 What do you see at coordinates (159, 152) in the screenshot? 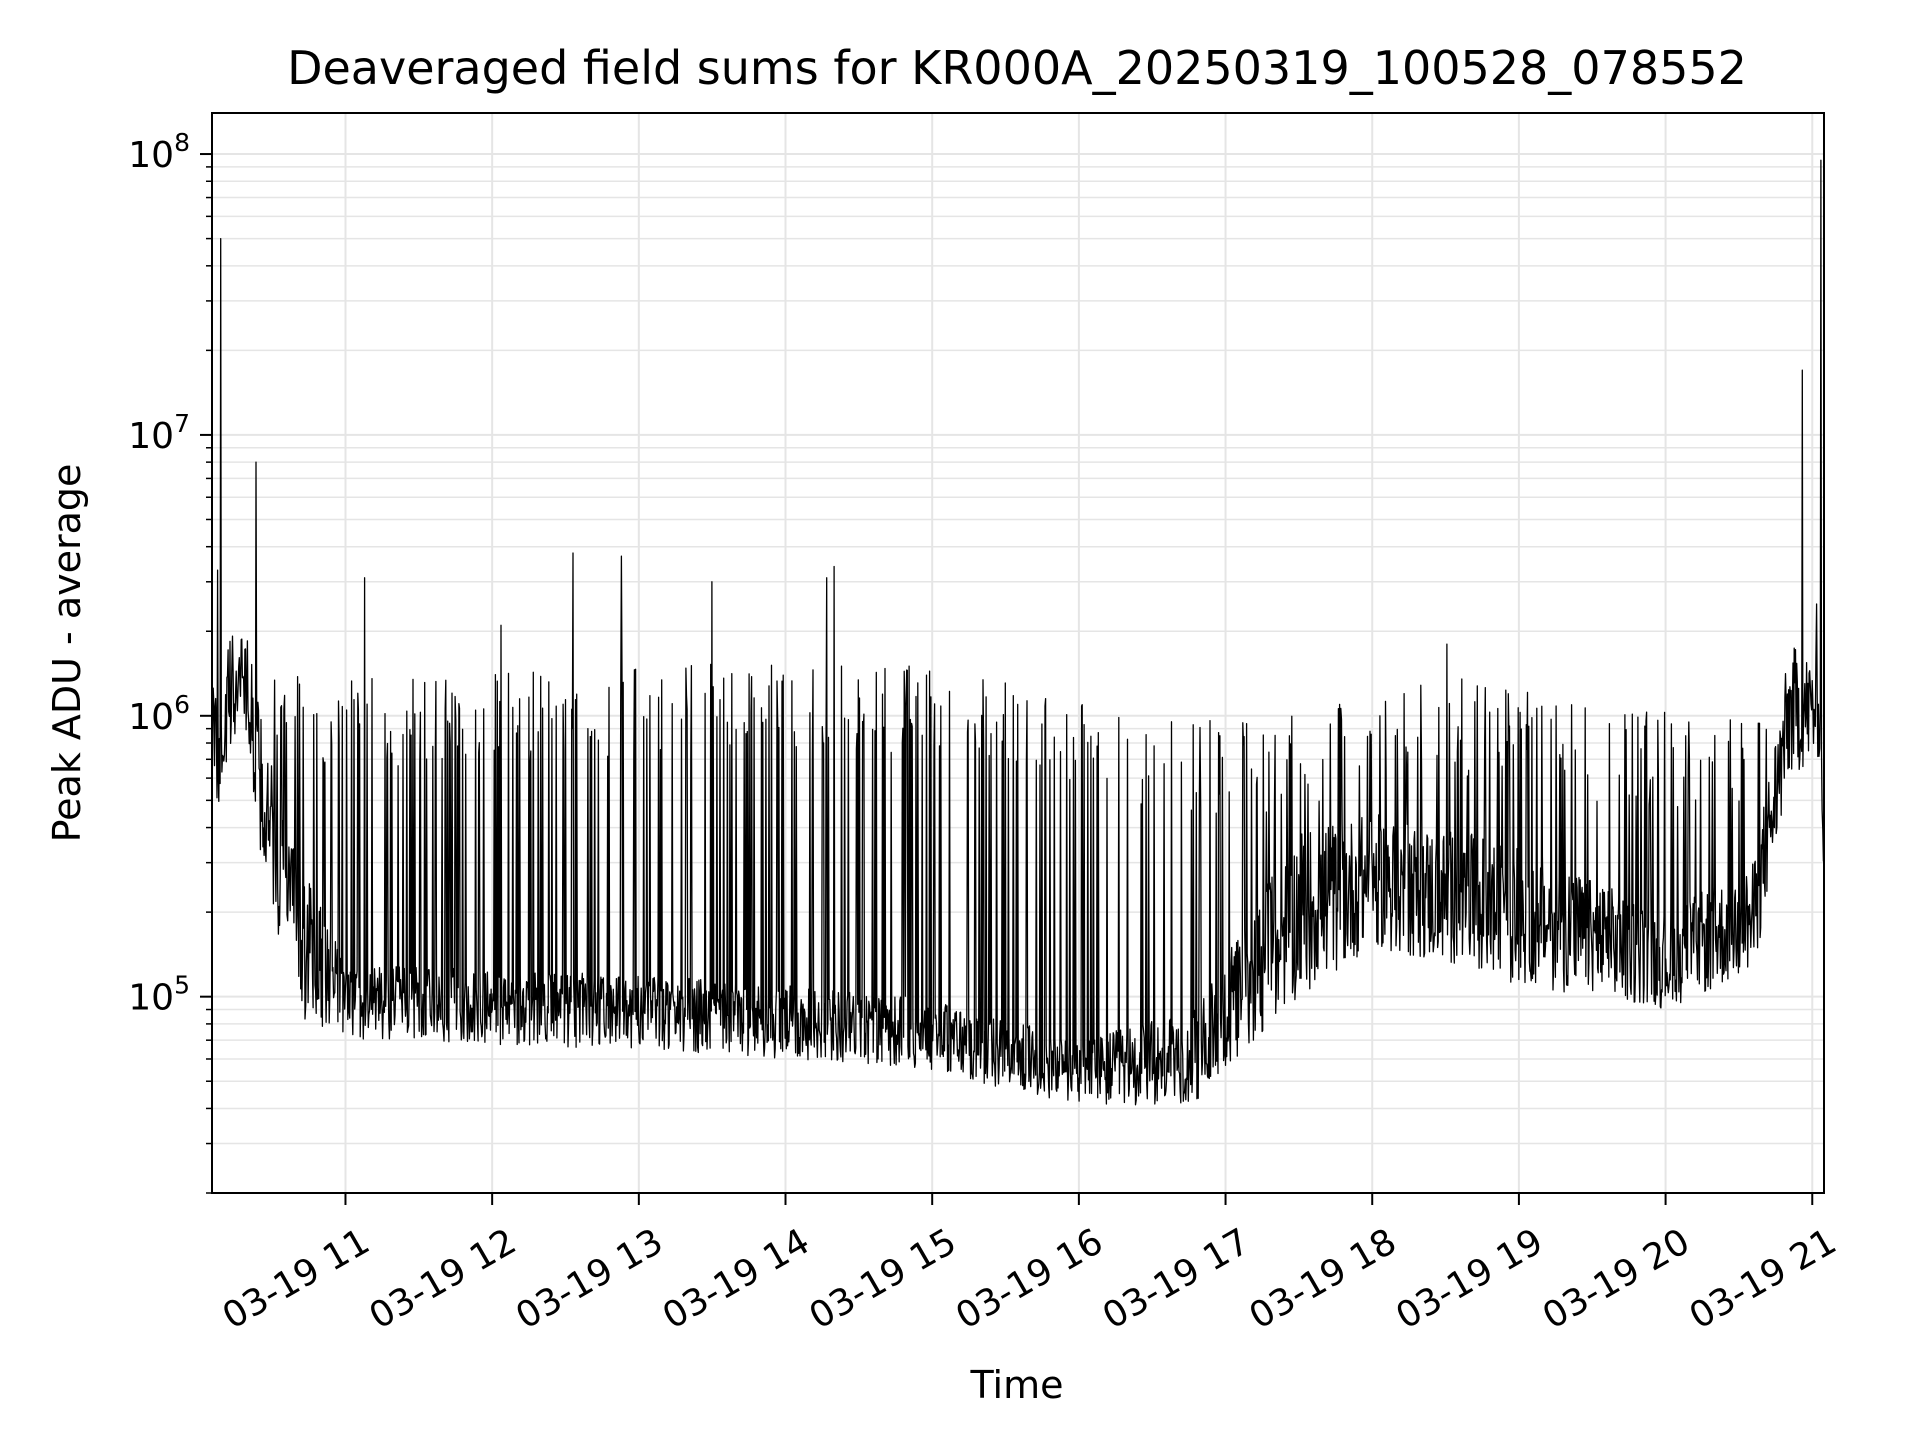
I see `y-tick-label: 10⁸` at bounding box center [159, 152].